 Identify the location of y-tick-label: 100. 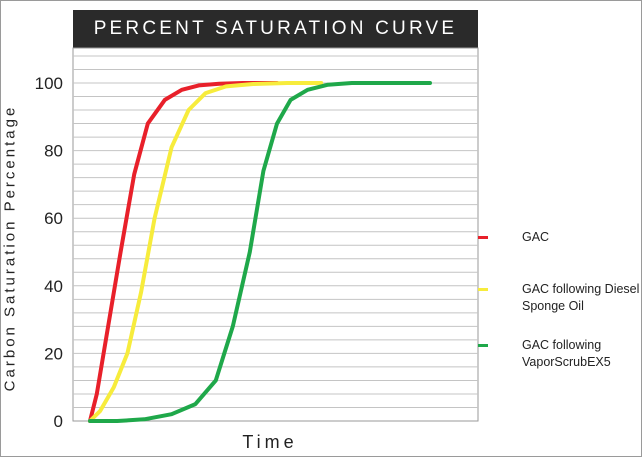
(49, 83).